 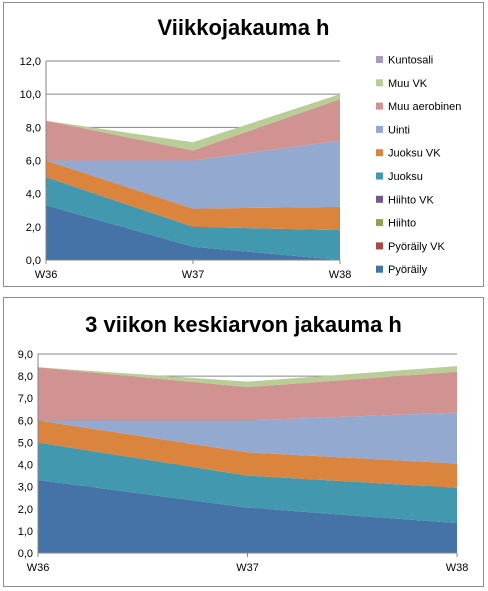 I want to click on y-tick-label: 5,0, so click(x=25, y=443).